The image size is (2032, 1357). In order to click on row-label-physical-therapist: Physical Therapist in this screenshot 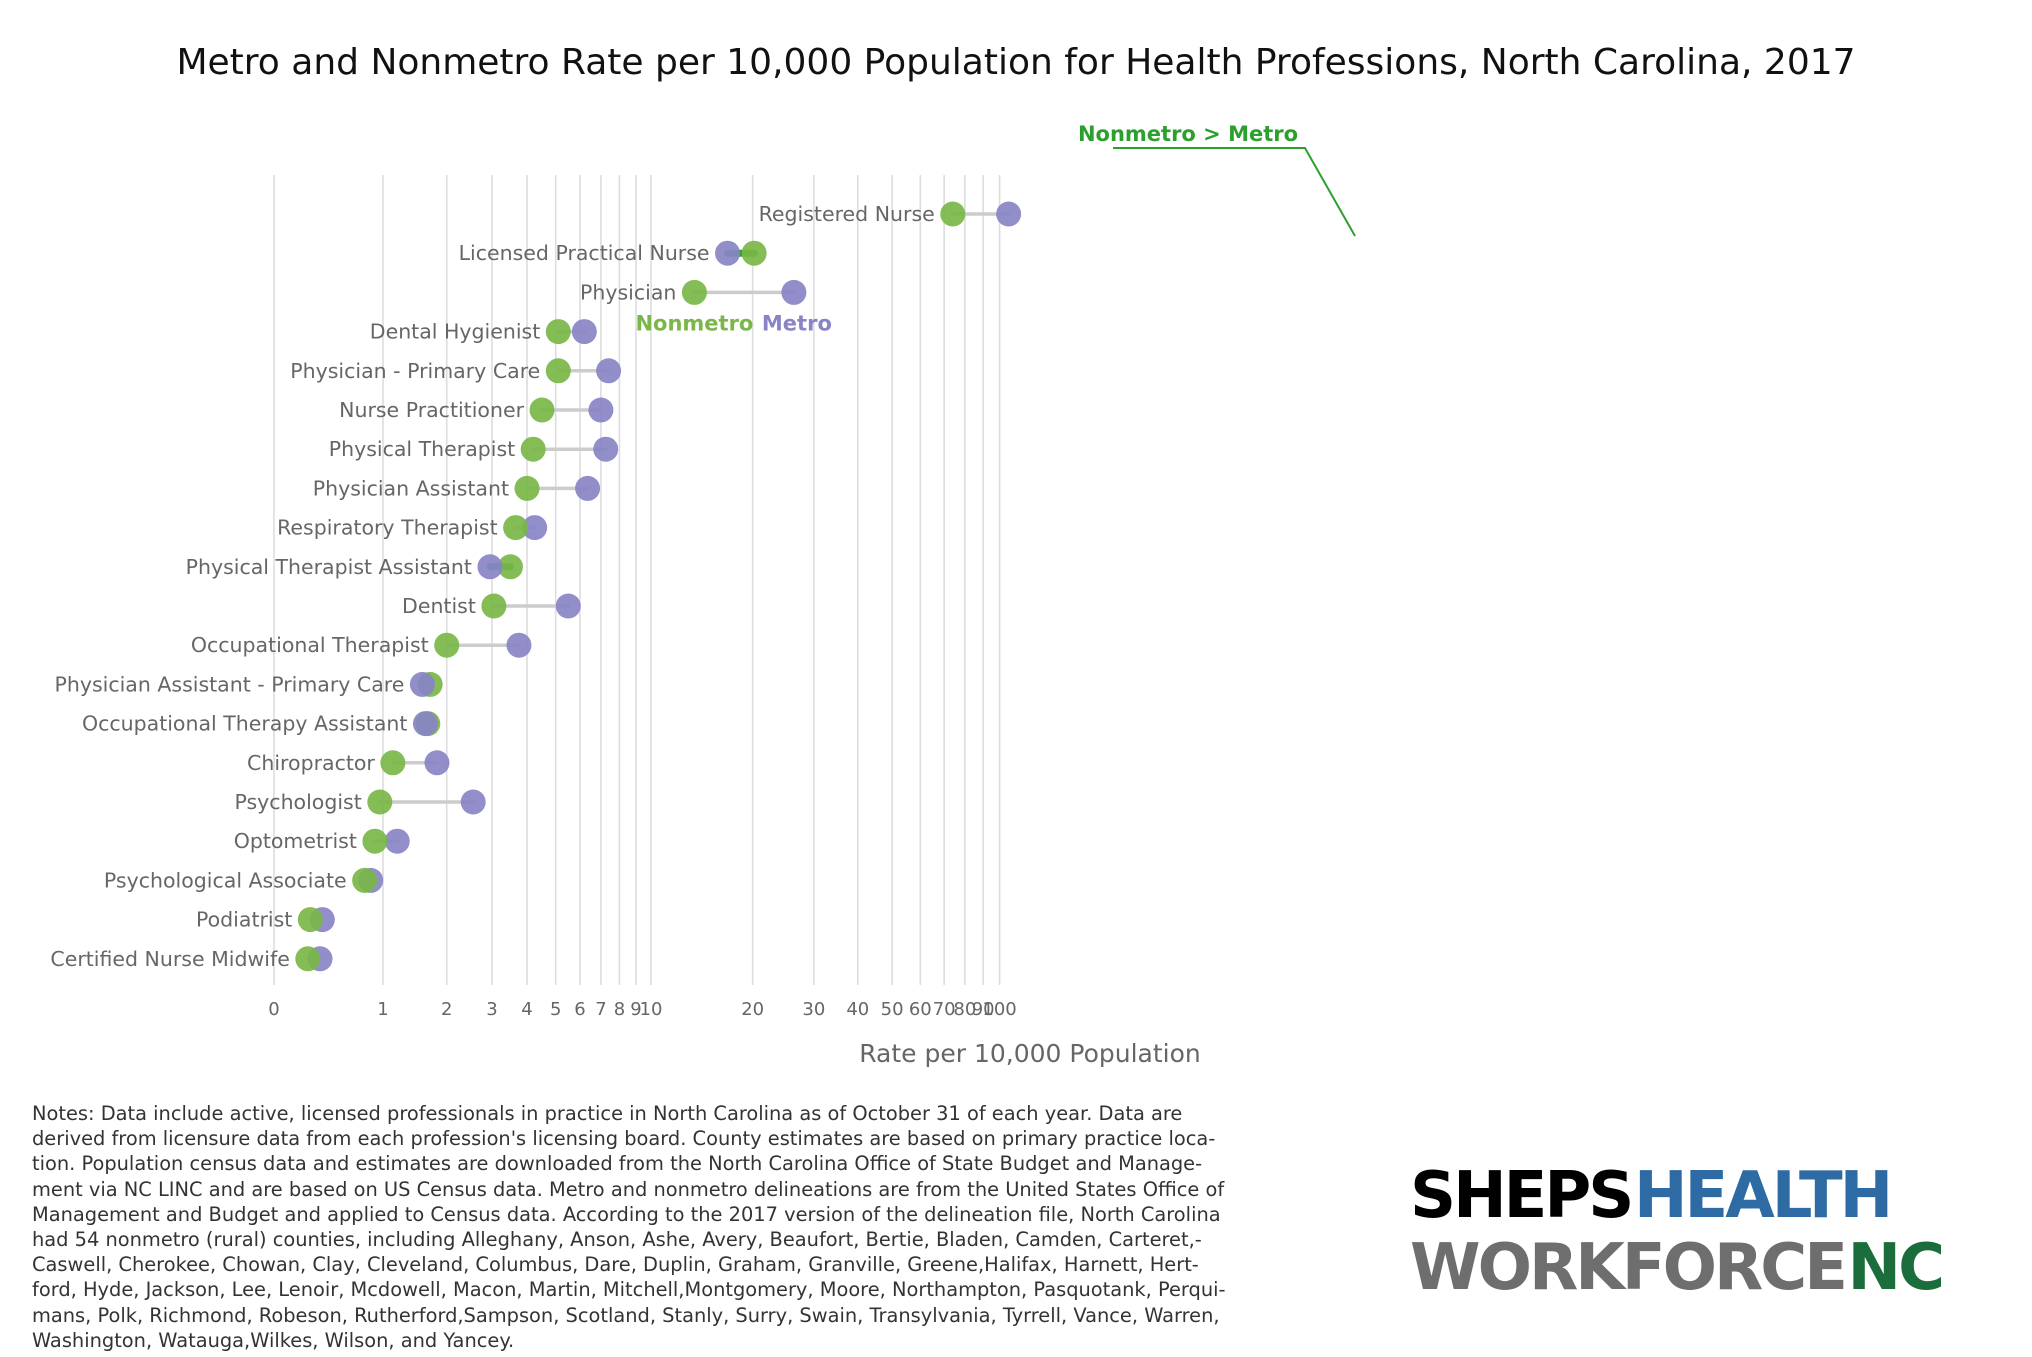, I will do `click(422, 449)`.